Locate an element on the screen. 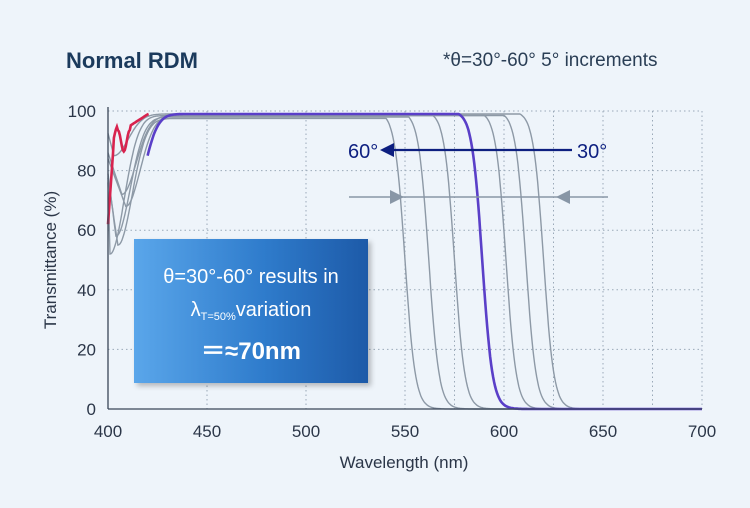 The height and width of the screenshot is (508, 750). x-tick-label: 400 is located at coordinates (108, 431).